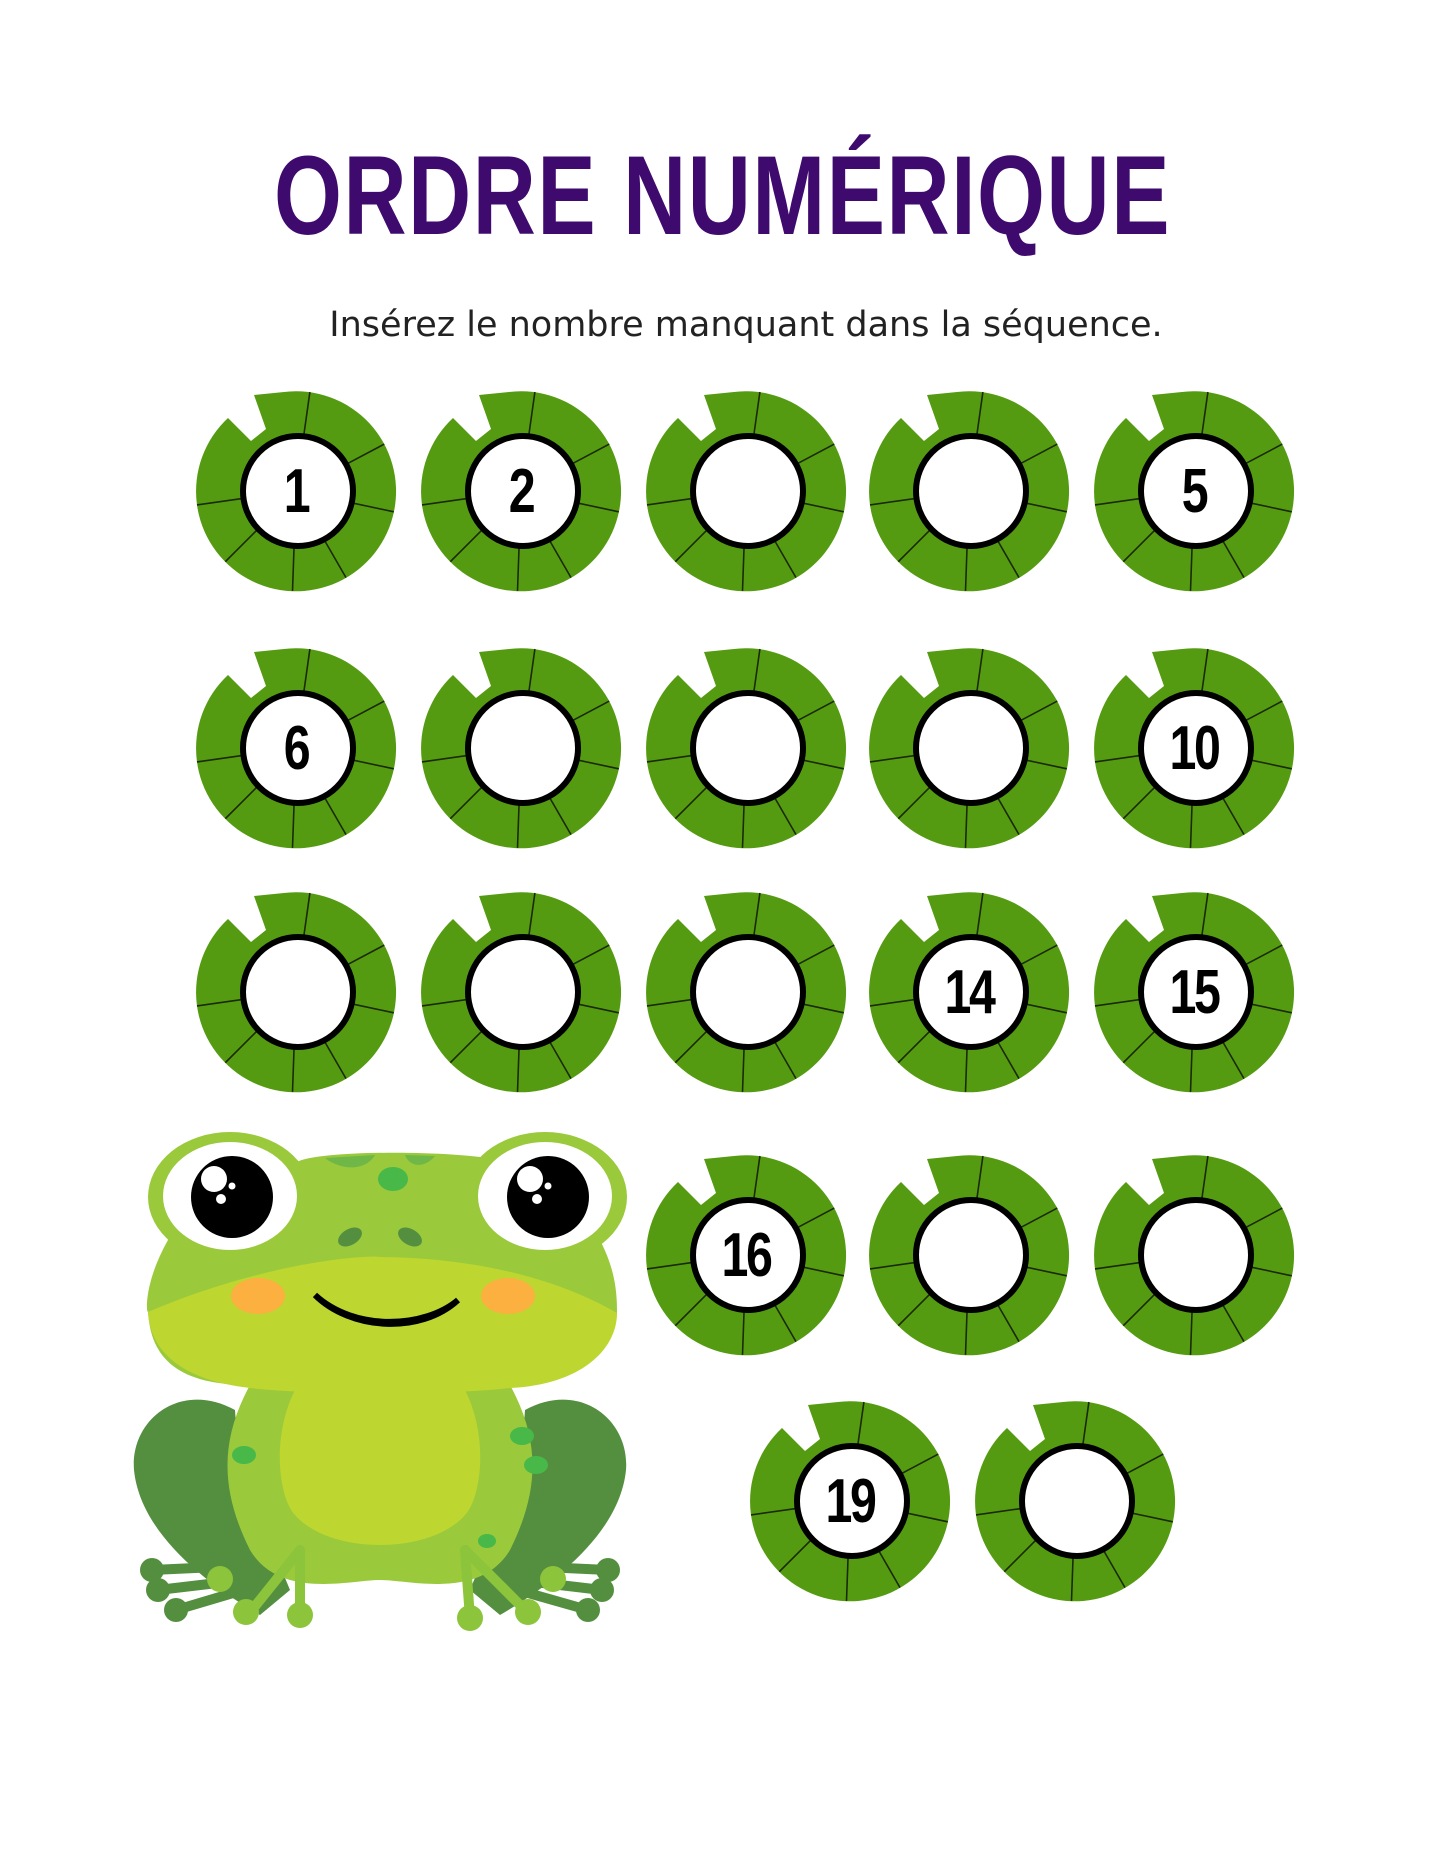  I want to click on pad-number: 2, so click(522, 491).